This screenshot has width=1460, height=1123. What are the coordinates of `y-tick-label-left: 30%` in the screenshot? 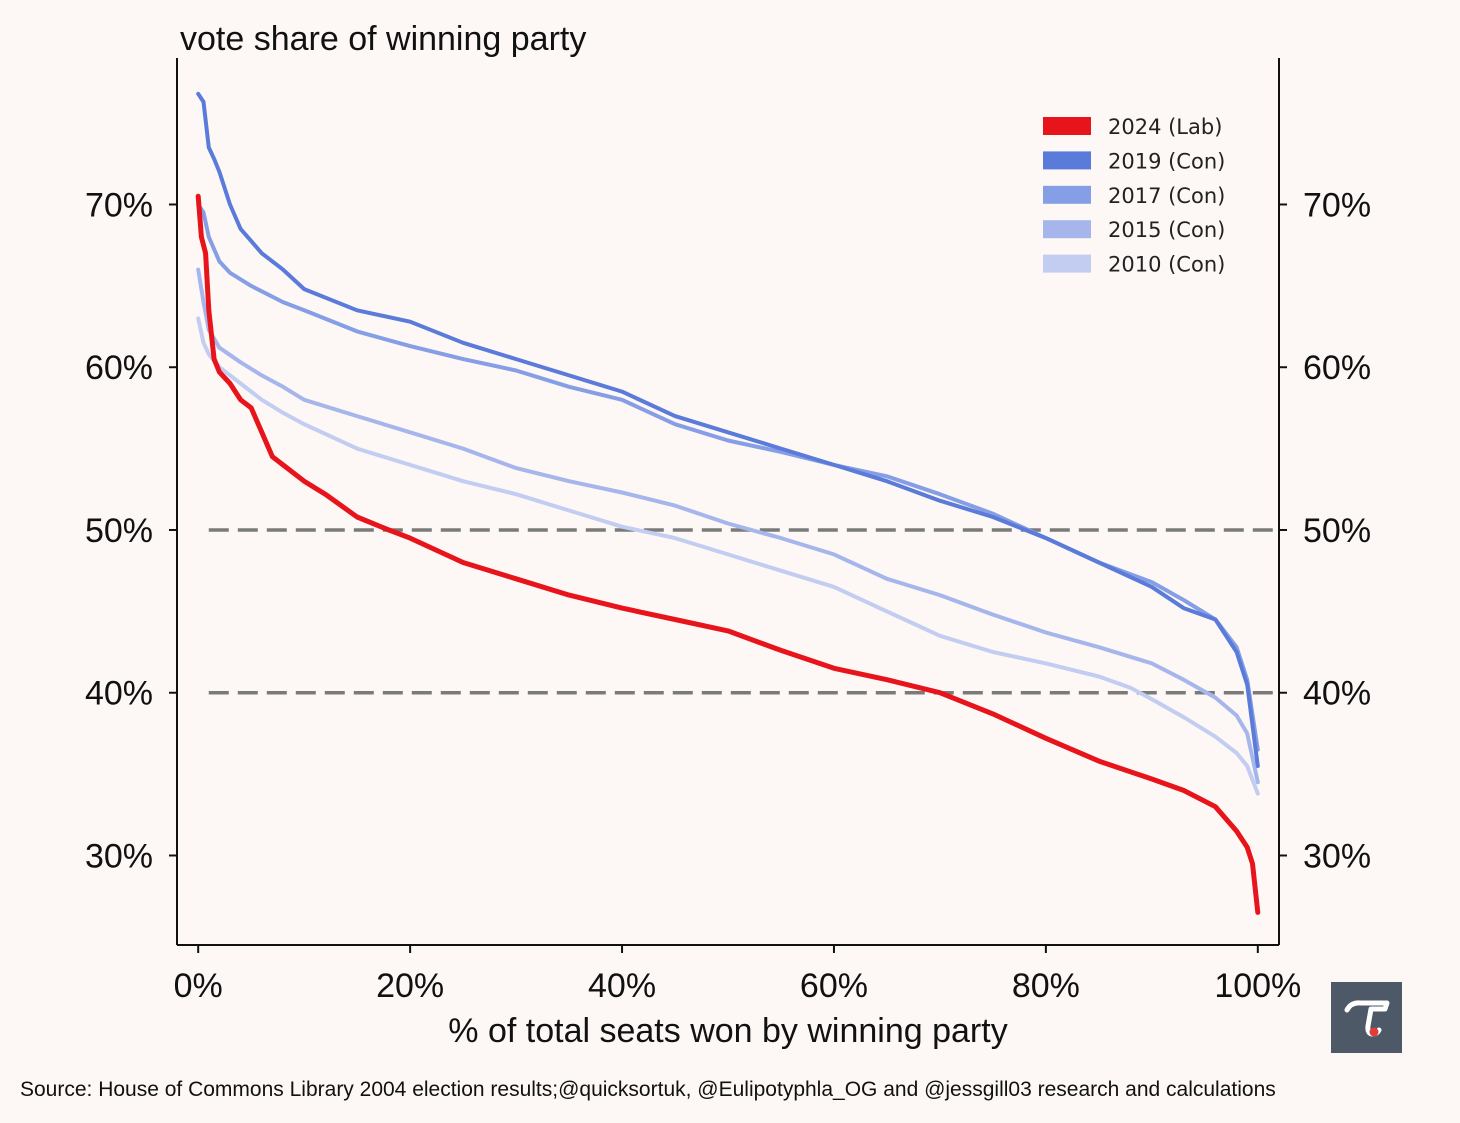 It's located at (119, 856).